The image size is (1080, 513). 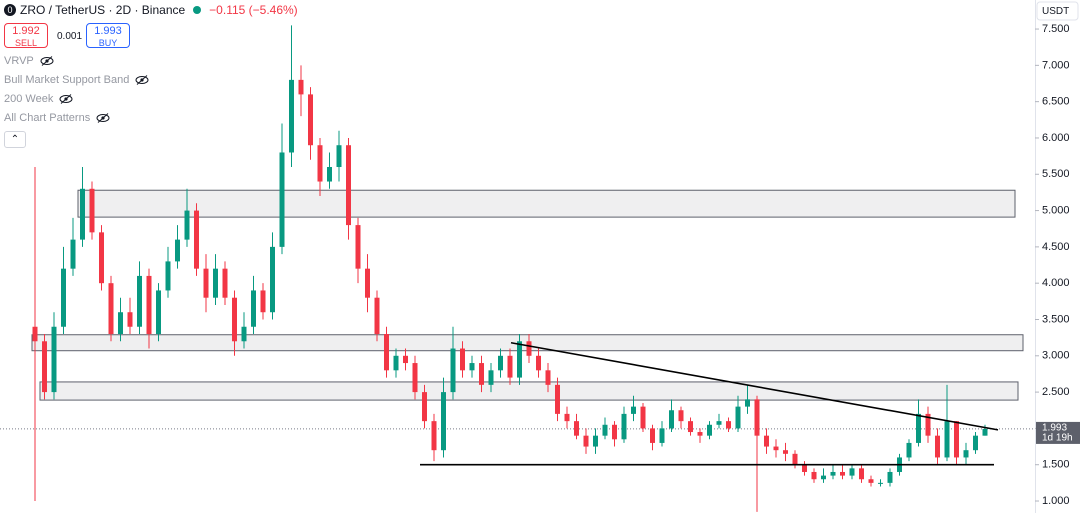 What do you see at coordinates (108, 35) in the screenshot?
I see `buy-button: 1.993 BUY` at bounding box center [108, 35].